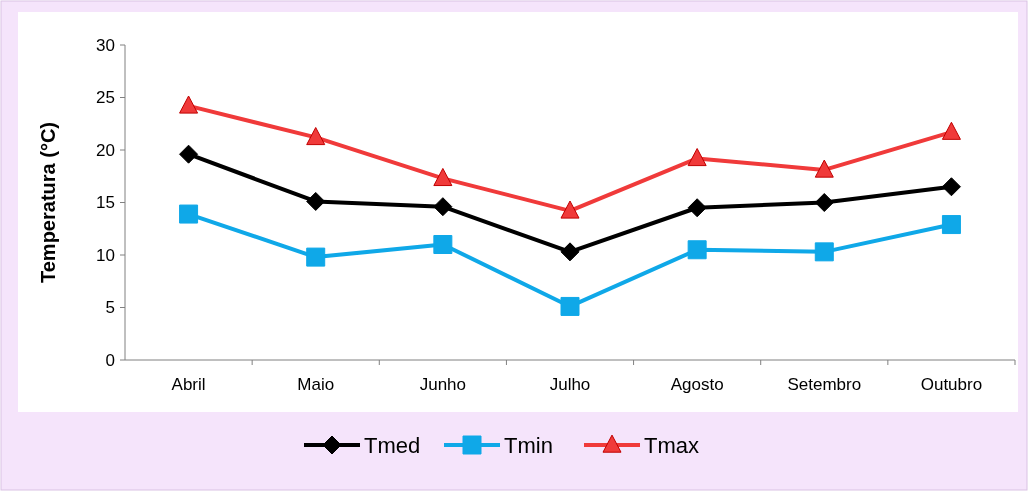 The width and height of the screenshot is (1028, 491). I want to click on y-tick-label: 30, so click(105, 45).